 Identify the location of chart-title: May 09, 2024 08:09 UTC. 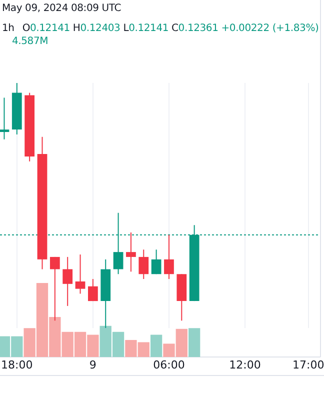
(61, 8).